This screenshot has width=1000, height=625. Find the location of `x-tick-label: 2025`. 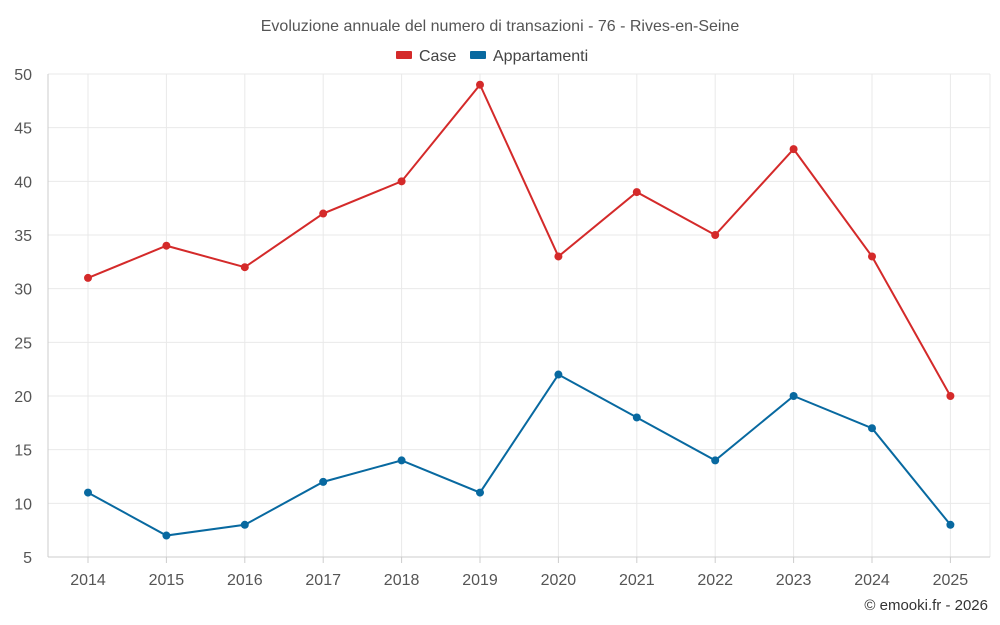

x-tick-label: 2025 is located at coordinates (951, 580).